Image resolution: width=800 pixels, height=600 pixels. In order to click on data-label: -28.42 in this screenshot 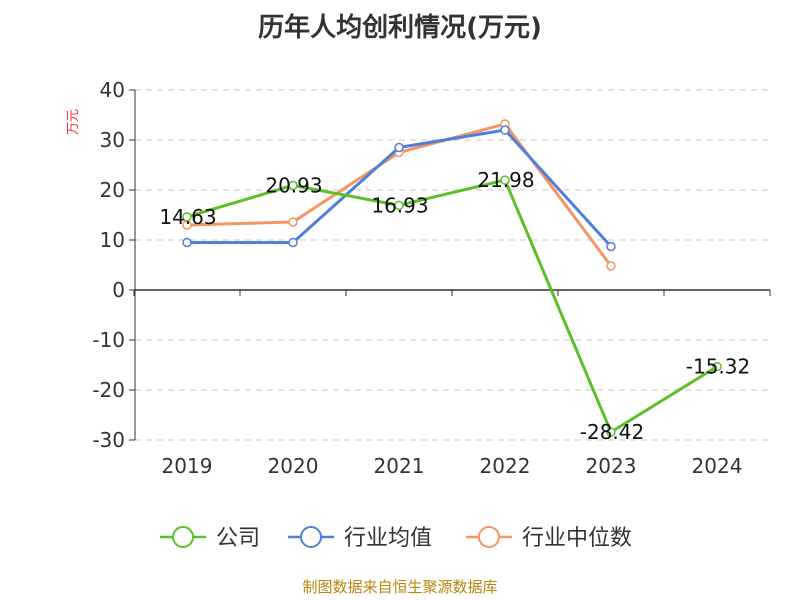, I will do `click(612, 432)`.